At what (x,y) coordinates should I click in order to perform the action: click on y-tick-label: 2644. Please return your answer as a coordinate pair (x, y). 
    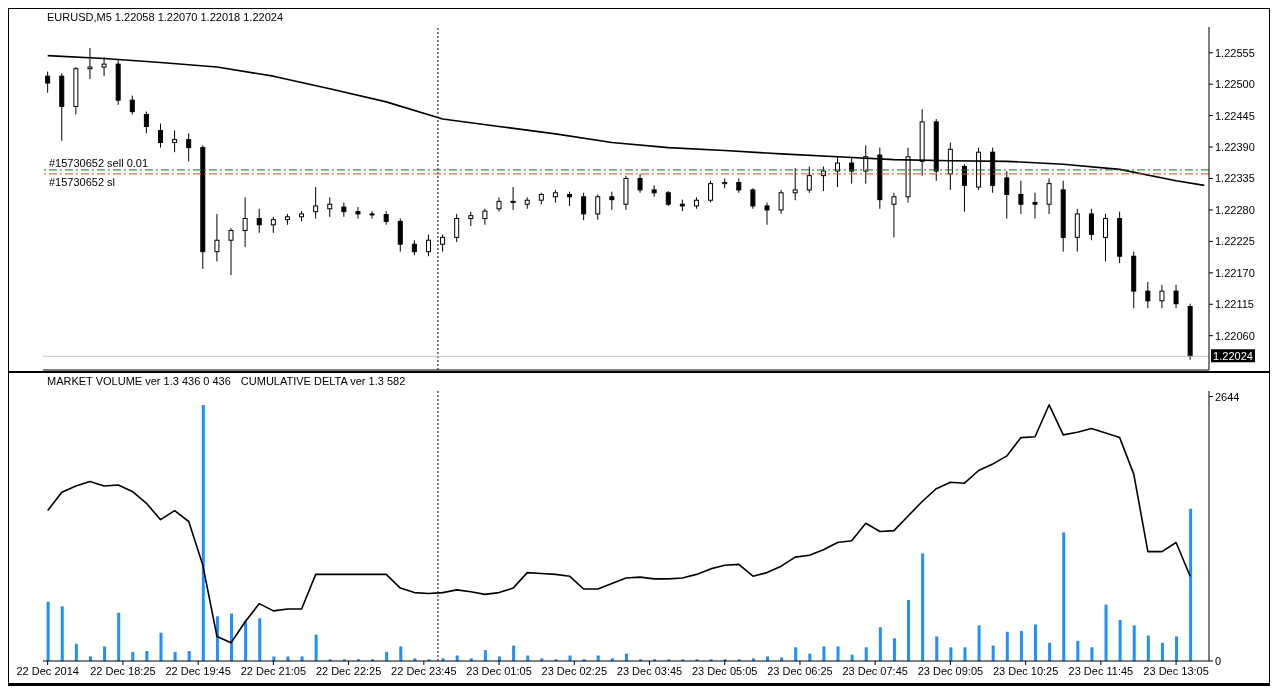
    Looking at the image, I should click on (1227, 396).